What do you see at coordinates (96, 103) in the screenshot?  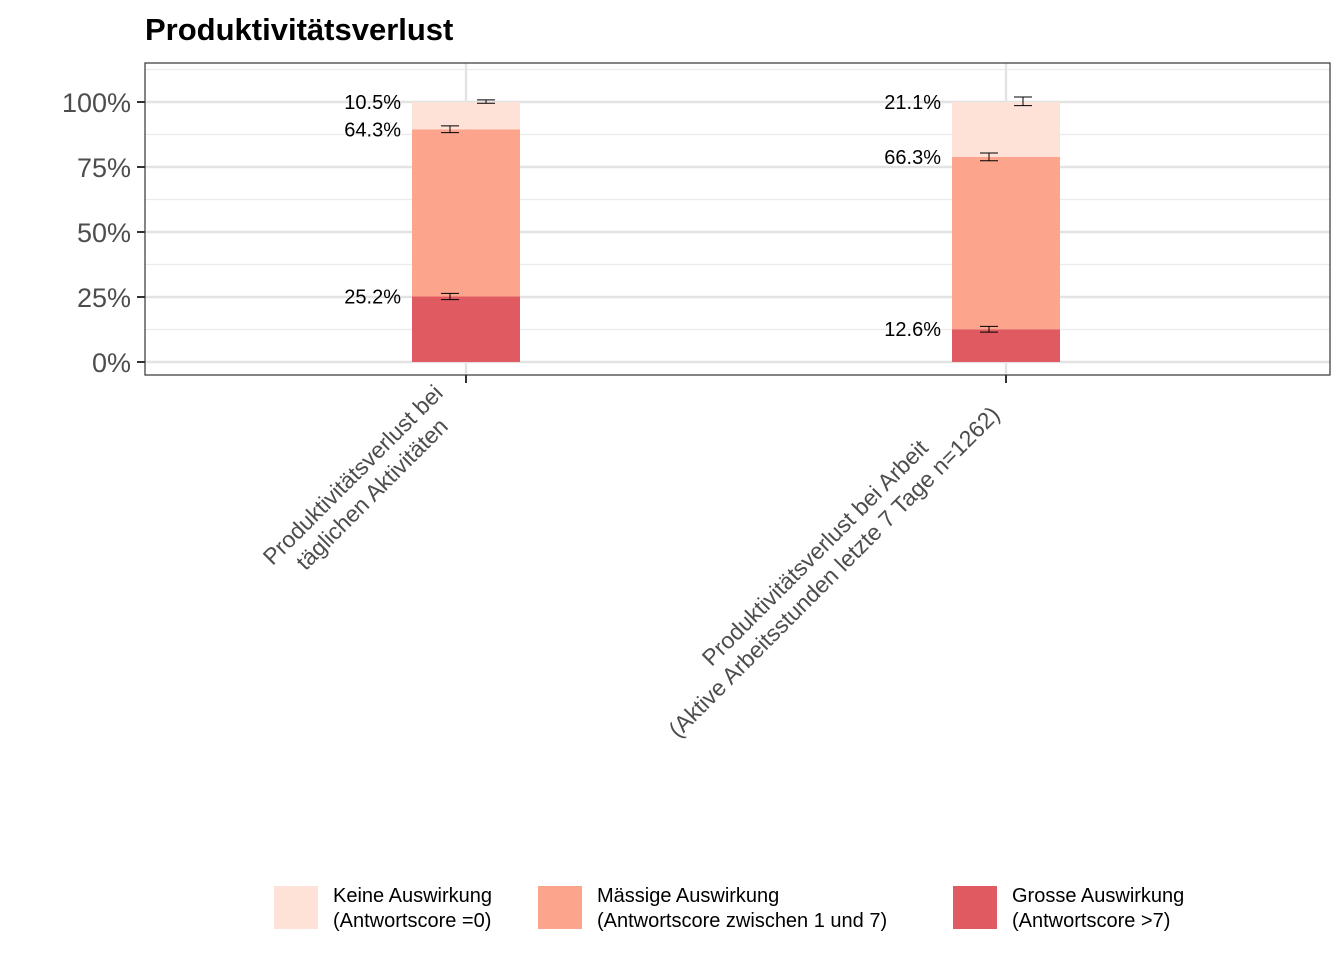 I see `y-tick-label: 100%` at bounding box center [96, 103].